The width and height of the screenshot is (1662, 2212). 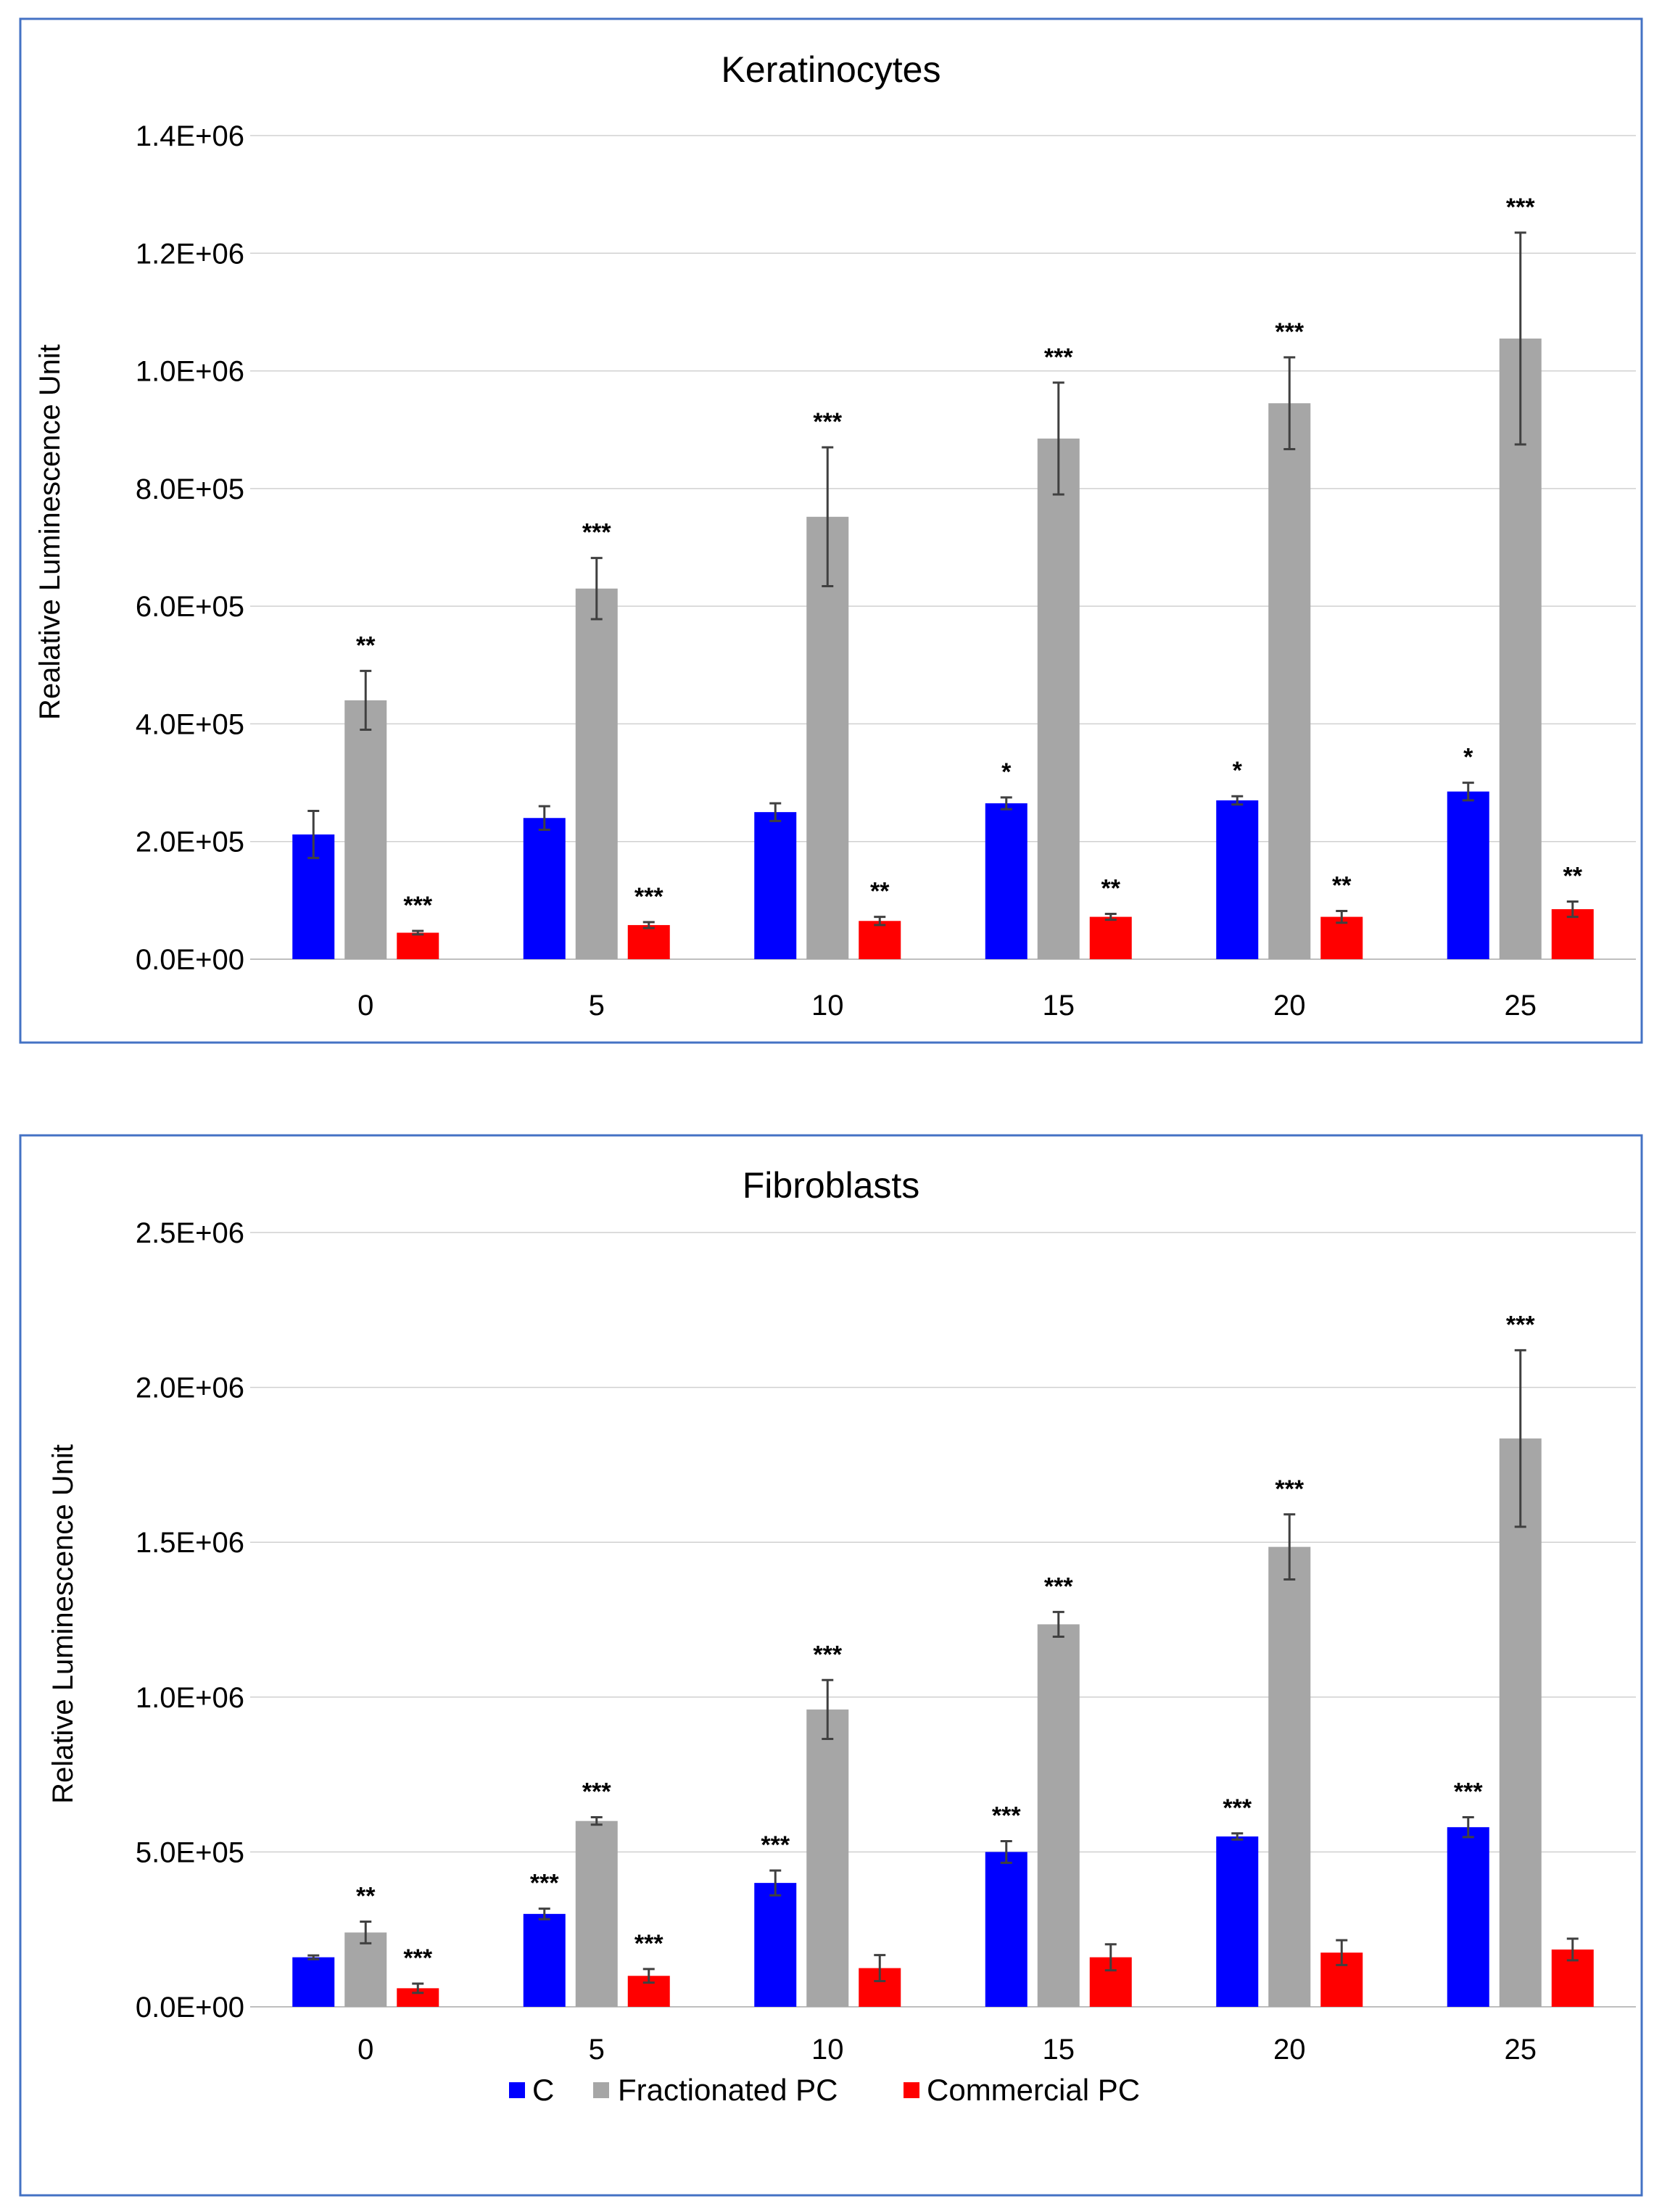 What do you see at coordinates (728, 2090) in the screenshot?
I see `legend-label-fractionated-pc: Fractionated PC` at bounding box center [728, 2090].